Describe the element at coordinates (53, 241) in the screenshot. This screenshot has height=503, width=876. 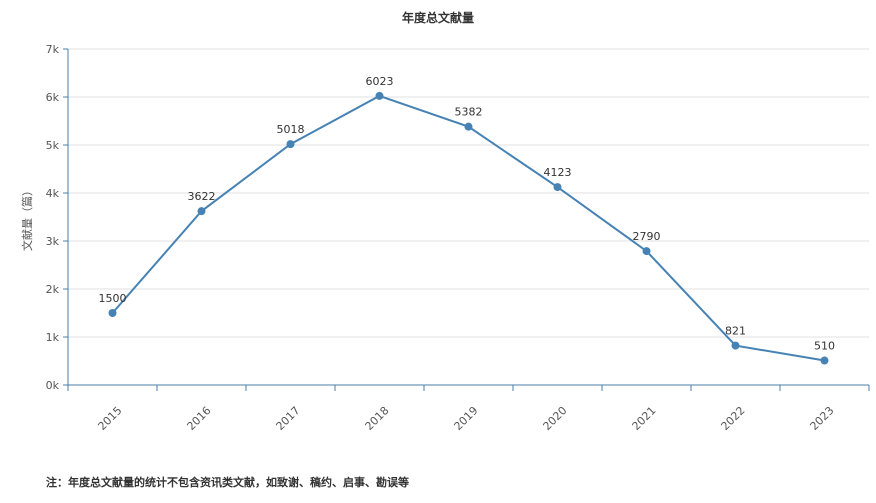
I see `y-tick-label: 3k` at that location.